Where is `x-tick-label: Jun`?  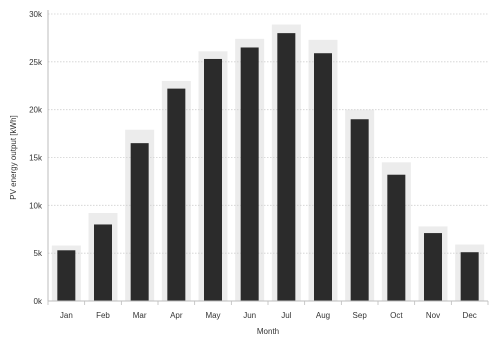
x-tick-label: Jun is located at coordinates (249, 315).